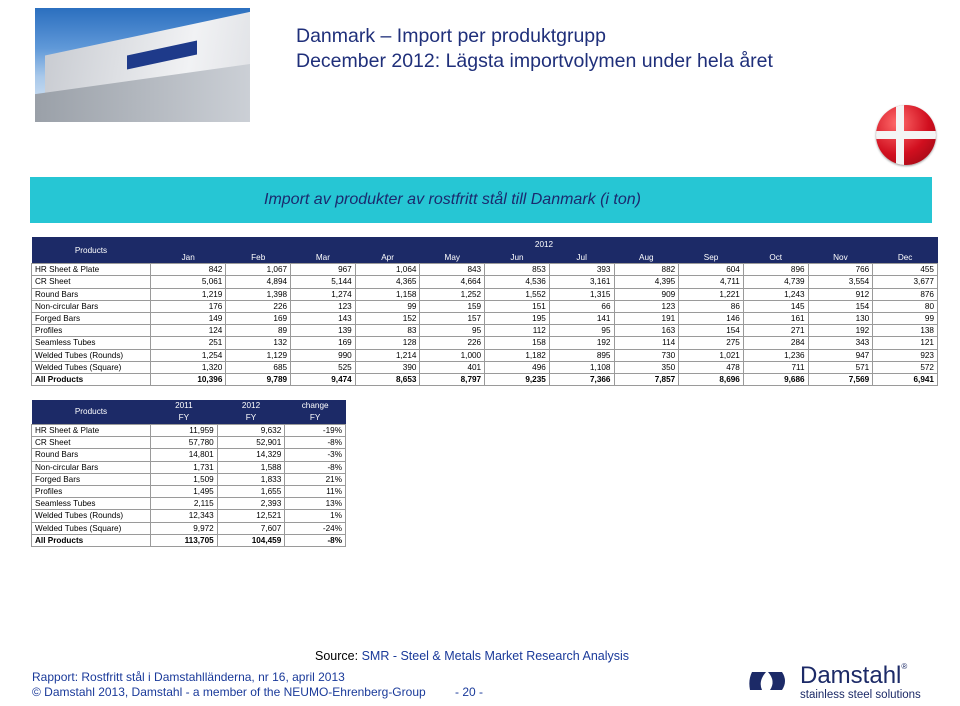 The height and width of the screenshot is (706, 960). Describe the element at coordinates (91, 430) in the screenshot. I see `fy-row-label: HR Sheet & Plate` at that location.